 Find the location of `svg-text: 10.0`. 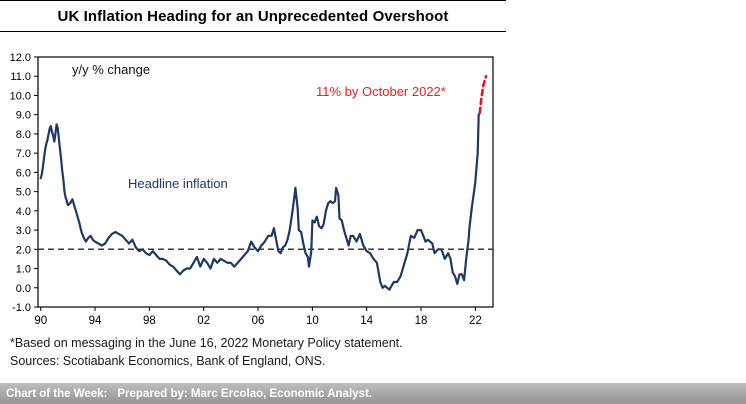

svg-text: 10.0 is located at coordinates (20, 96).